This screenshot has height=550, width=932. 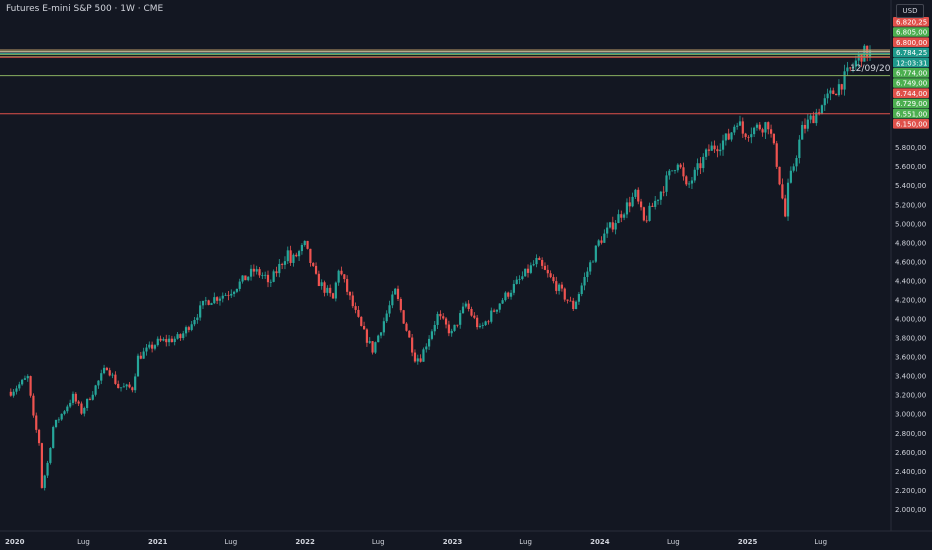 What do you see at coordinates (453, 542) in the screenshot?
I see `x-tick-label: 2023` at bounding box center [453, 542].